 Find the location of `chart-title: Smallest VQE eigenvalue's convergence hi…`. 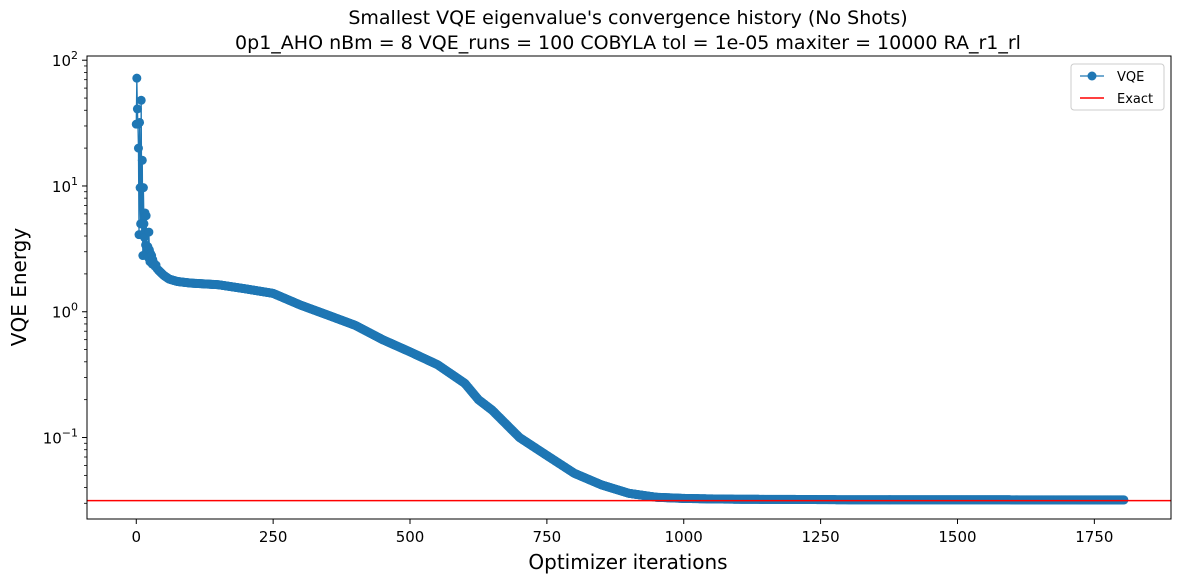

chart-title: Smallest VQE eigenvalue's convergence hi… is located at coordinates (627, 18).